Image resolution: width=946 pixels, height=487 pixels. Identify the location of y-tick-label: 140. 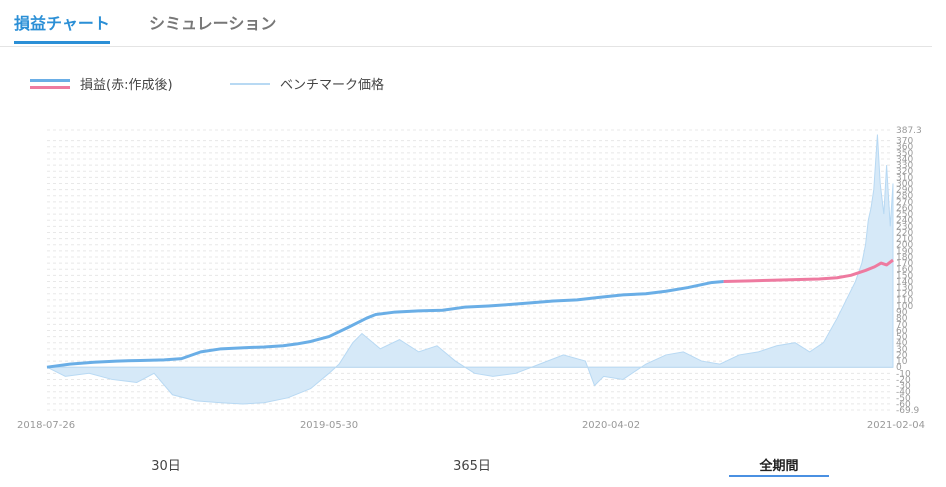
(904, 282).